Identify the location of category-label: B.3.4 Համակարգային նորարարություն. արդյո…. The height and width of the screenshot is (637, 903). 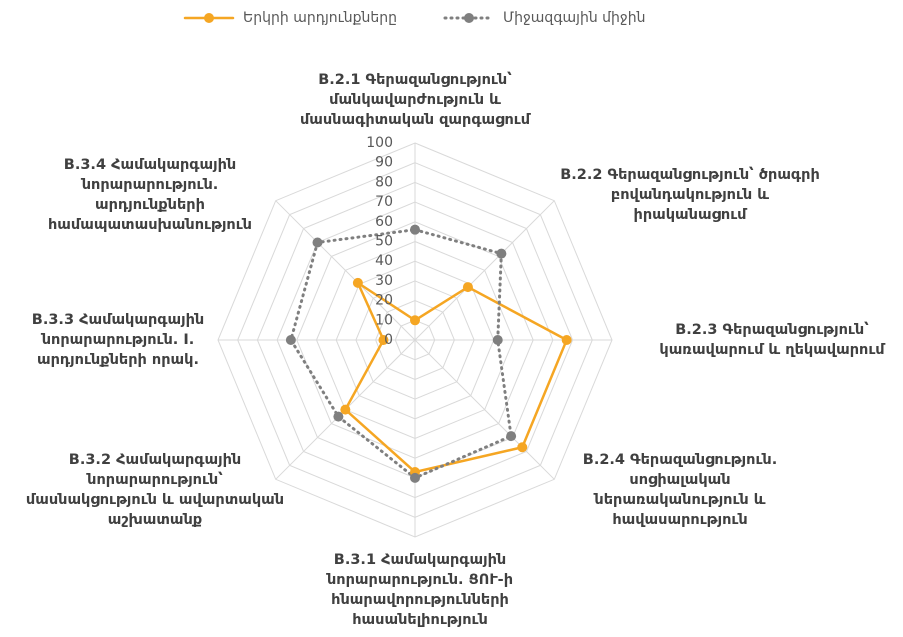
(149, 195).